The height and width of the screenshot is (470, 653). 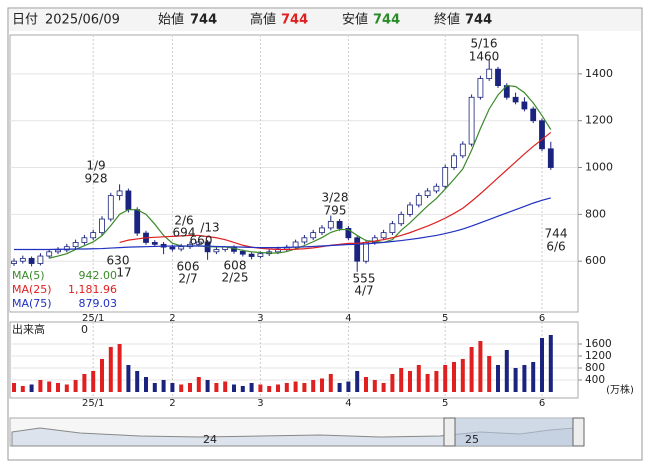 I want to click on header-bar, so click(x=325, y=20).